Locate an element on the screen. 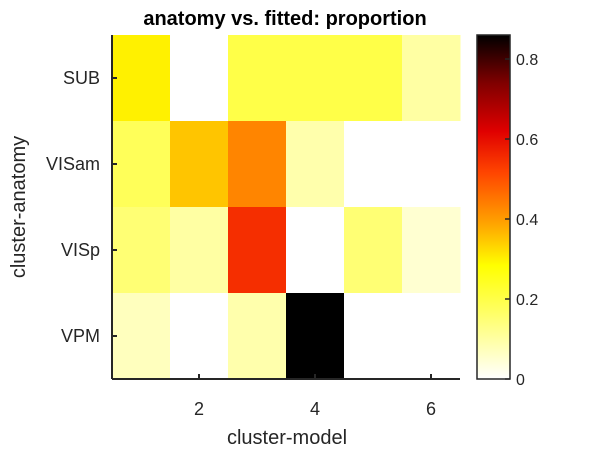  y-tick-label: VISp is located at coordinates (80, 250).